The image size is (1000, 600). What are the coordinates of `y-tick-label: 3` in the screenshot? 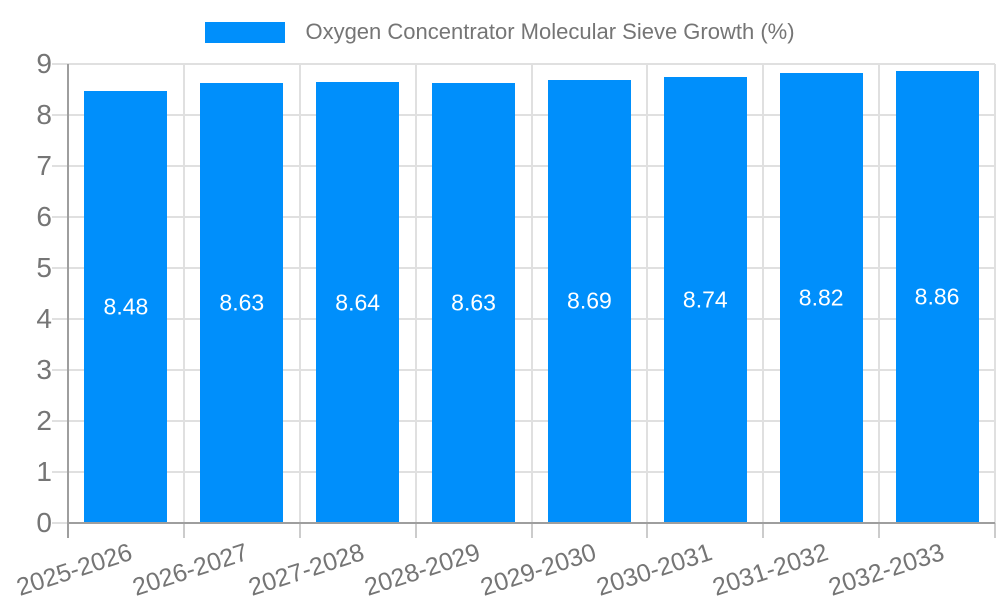 It's located at (44, 369).